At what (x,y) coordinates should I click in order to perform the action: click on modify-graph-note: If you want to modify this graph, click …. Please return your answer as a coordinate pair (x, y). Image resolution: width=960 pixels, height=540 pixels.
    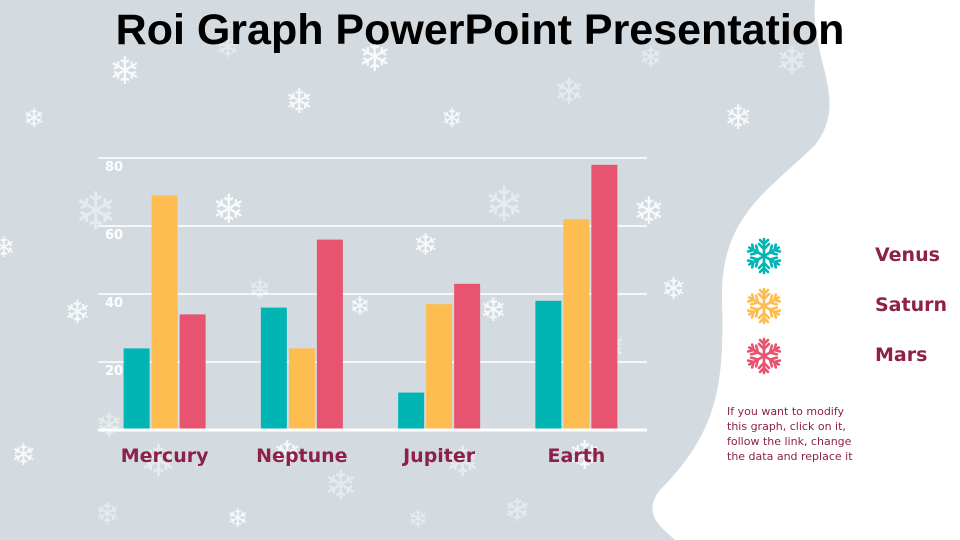
    Looking at the image, I should click on (790, 434).